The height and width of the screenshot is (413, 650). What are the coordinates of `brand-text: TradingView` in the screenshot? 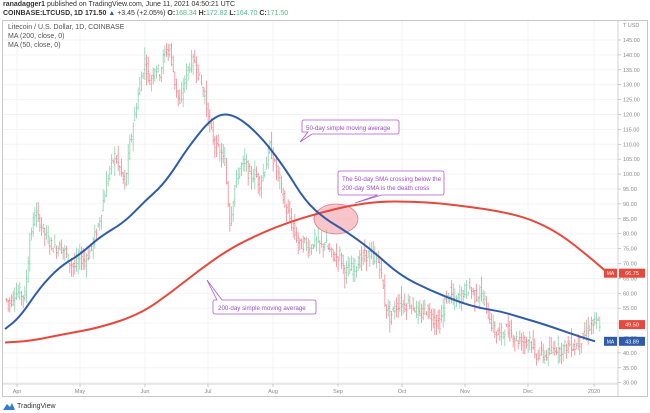 It's located at (36, 406).